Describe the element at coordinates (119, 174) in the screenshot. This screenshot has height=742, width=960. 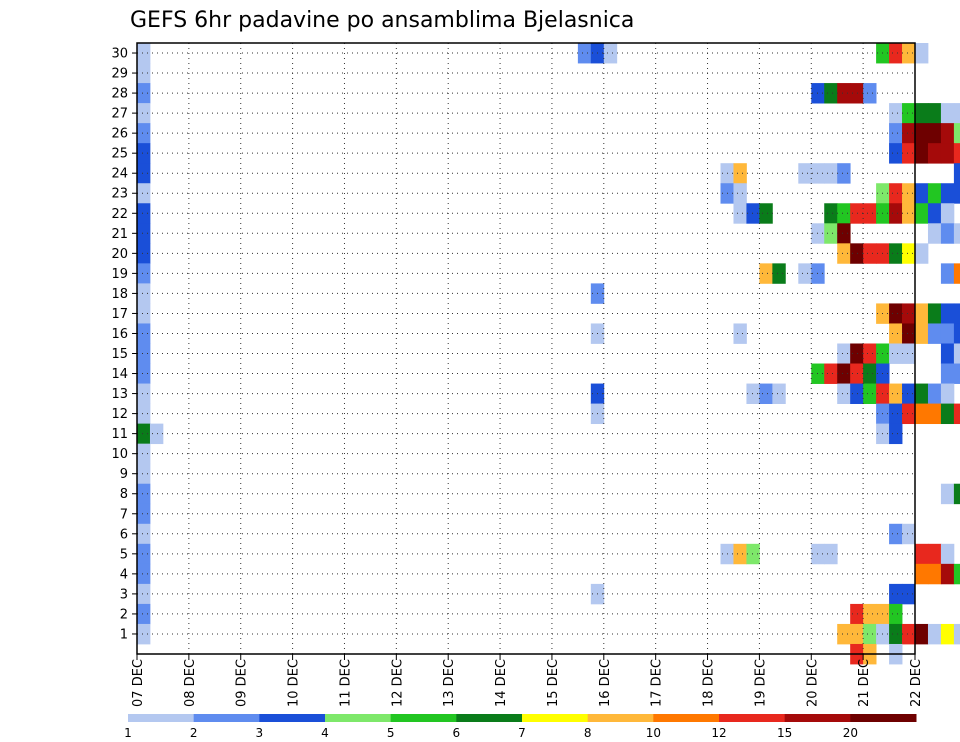
I see `y-tick-label: 24` at that location.